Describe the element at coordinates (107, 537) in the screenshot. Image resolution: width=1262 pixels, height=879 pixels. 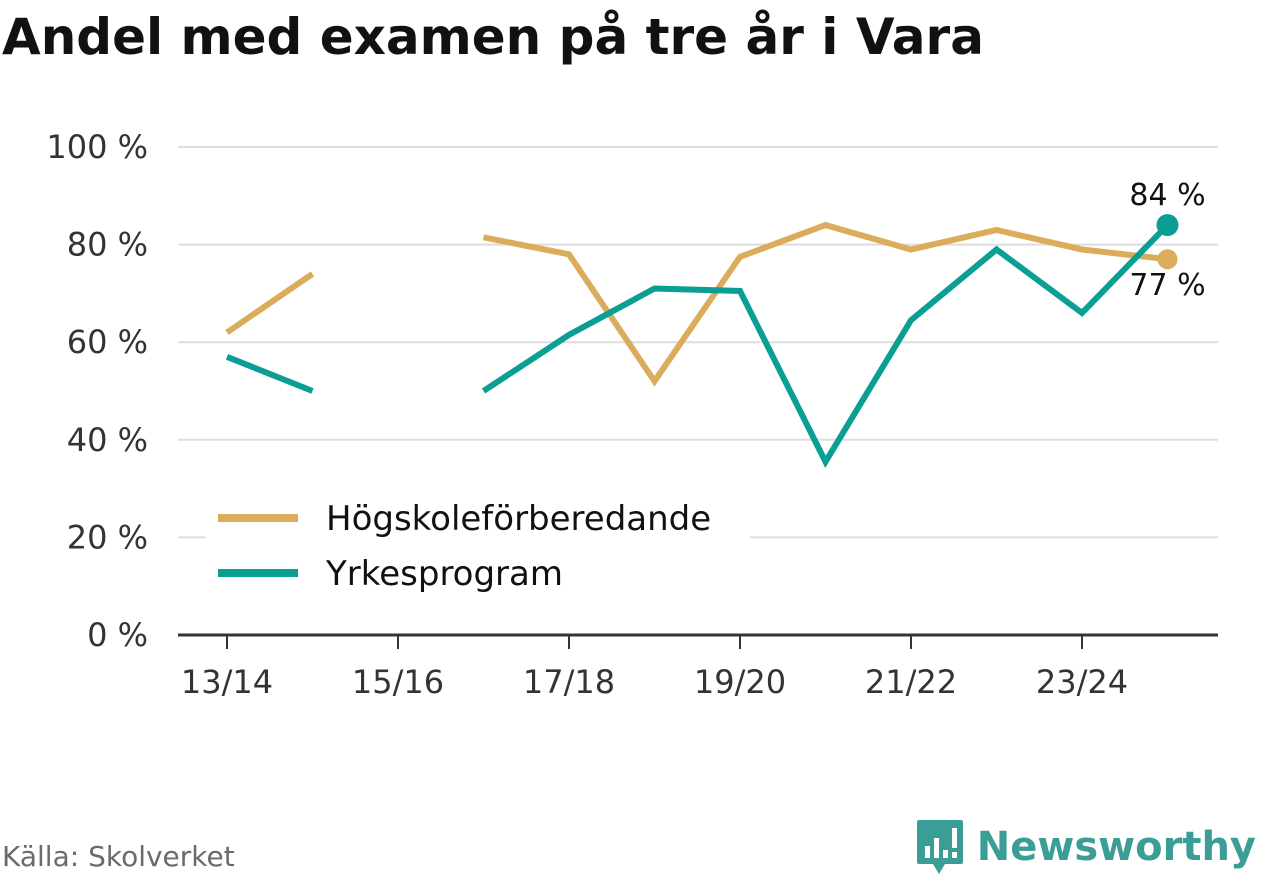
I see `y-tick-label: 20 %` at that location.